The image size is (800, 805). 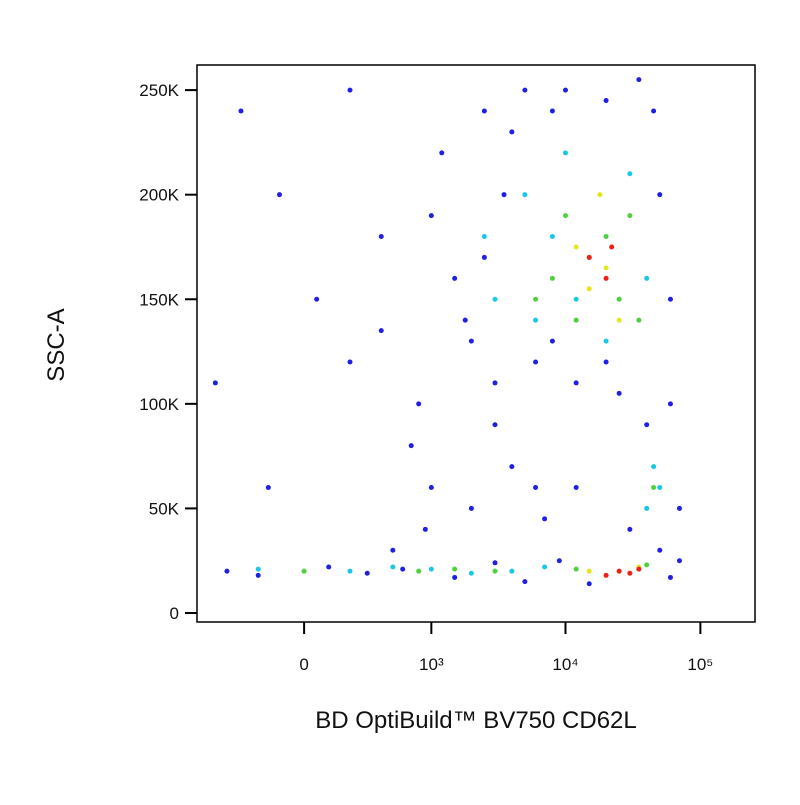 I want to click on x-tick-label: 10³, so click(x=431, y=664).